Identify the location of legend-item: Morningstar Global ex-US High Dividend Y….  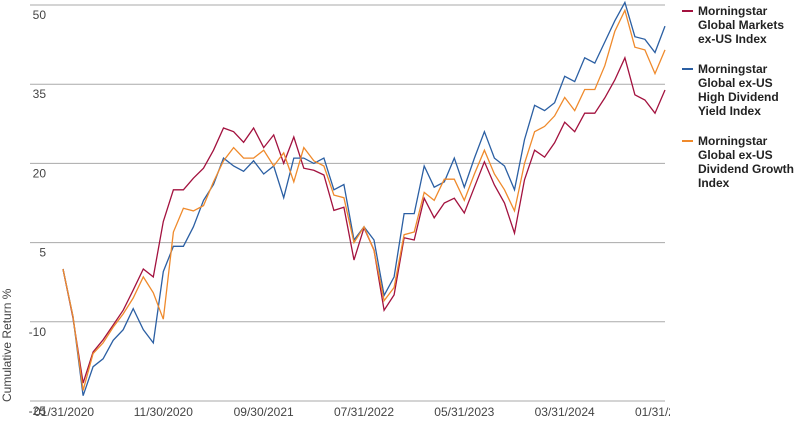
(739, 90).